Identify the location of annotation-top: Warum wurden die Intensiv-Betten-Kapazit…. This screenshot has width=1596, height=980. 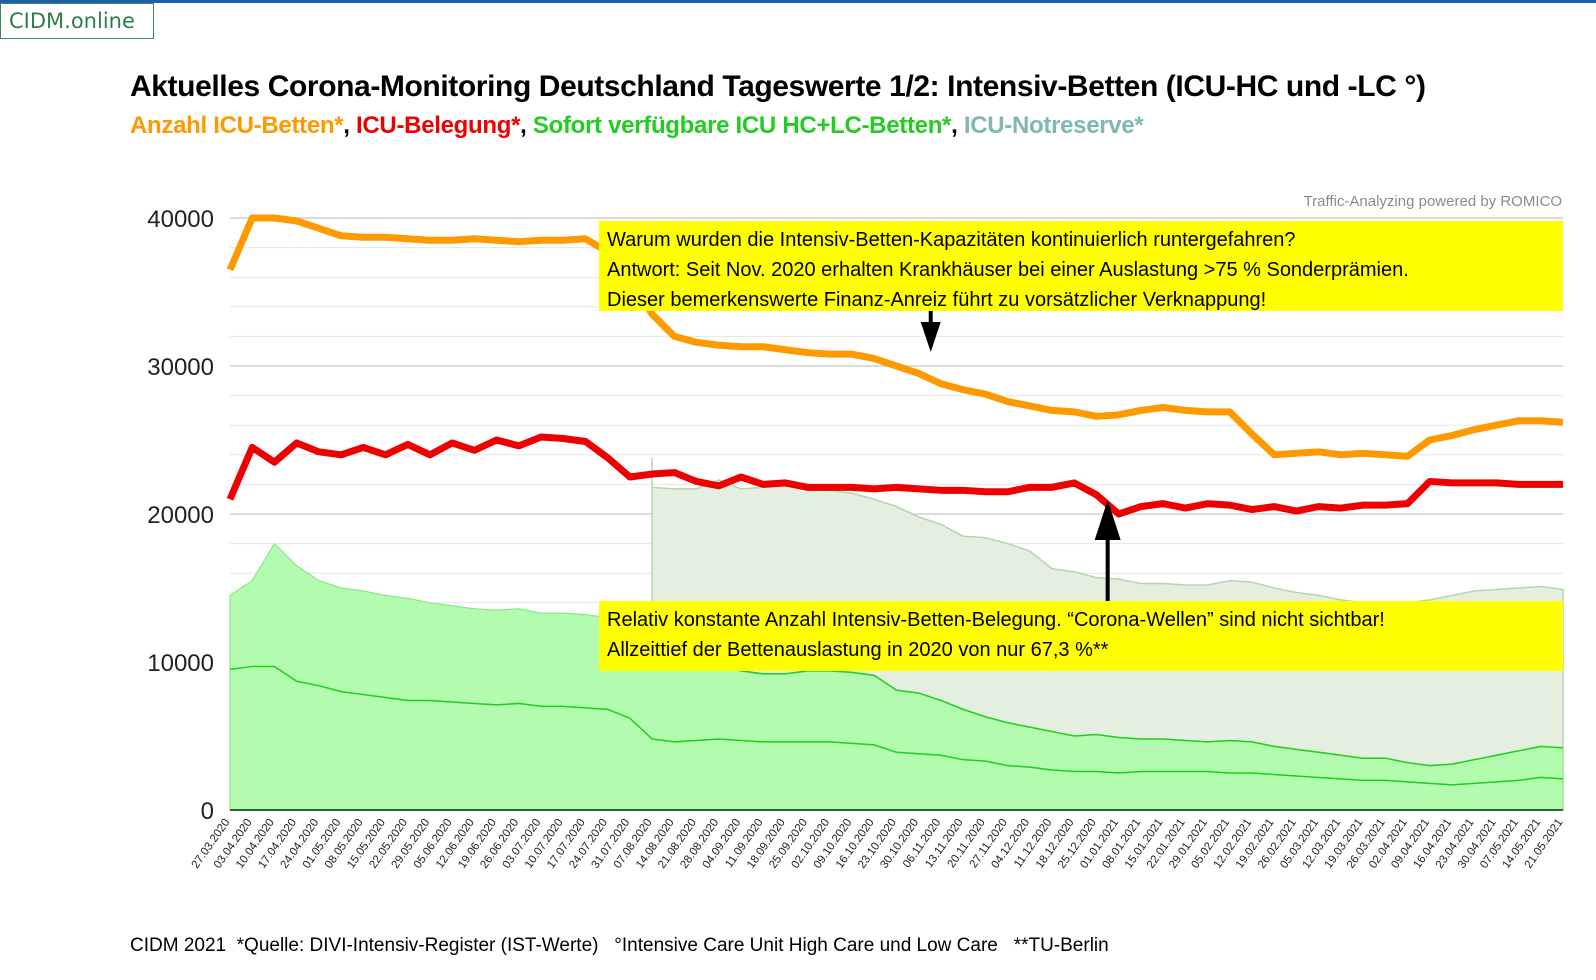
(1081, 266).